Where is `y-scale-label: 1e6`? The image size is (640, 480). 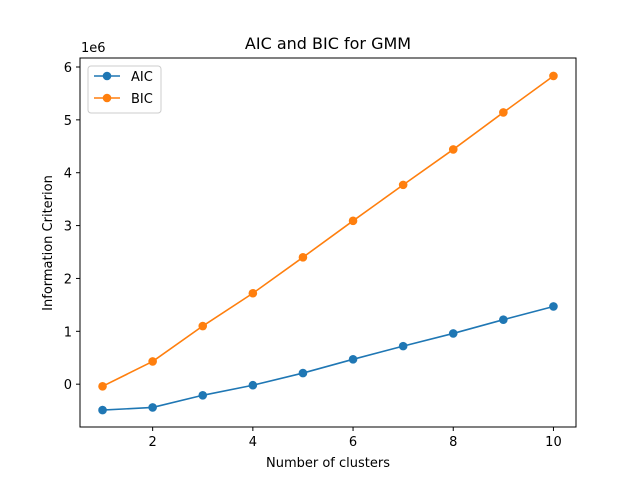 y-scale-label: 1e6 is located at coordinates (93, 48).